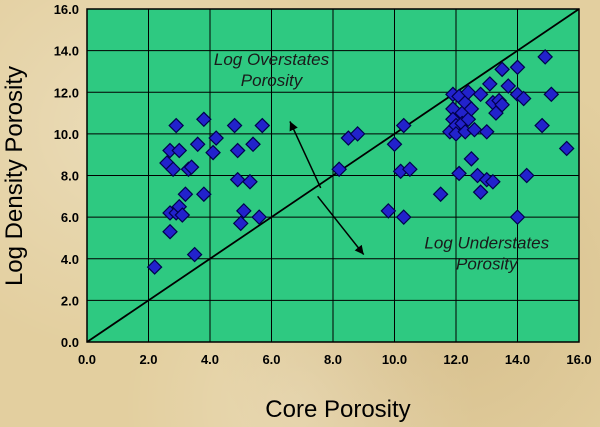  Describe the element at coordinates (66, 9) in the screenshot. I see `y-tick-label: 16.0` at that location.